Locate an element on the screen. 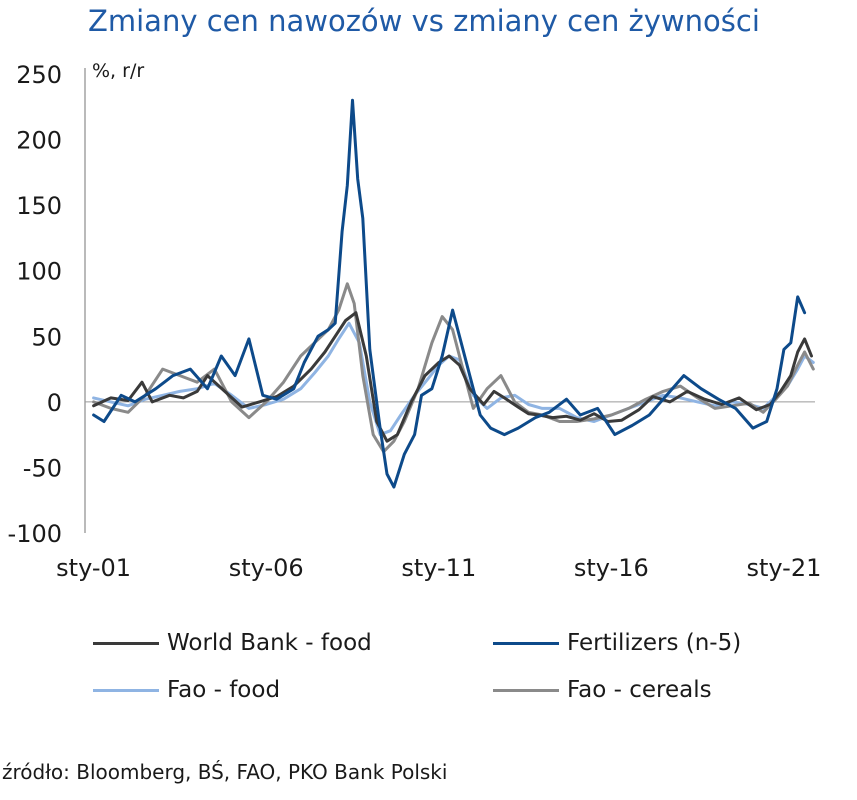 The image size is (857, 800). y-tick-label: 150 is located at coordinates (39, 206).